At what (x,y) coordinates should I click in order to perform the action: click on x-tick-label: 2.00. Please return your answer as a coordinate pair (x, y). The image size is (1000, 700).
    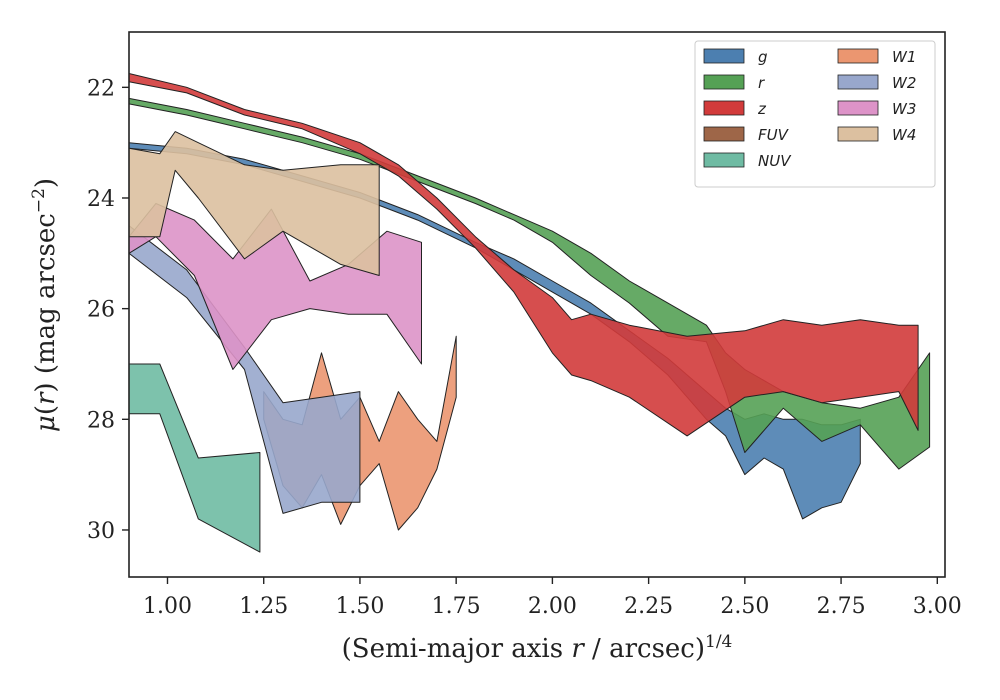
    Looking at the image, I should click on (552, 606).